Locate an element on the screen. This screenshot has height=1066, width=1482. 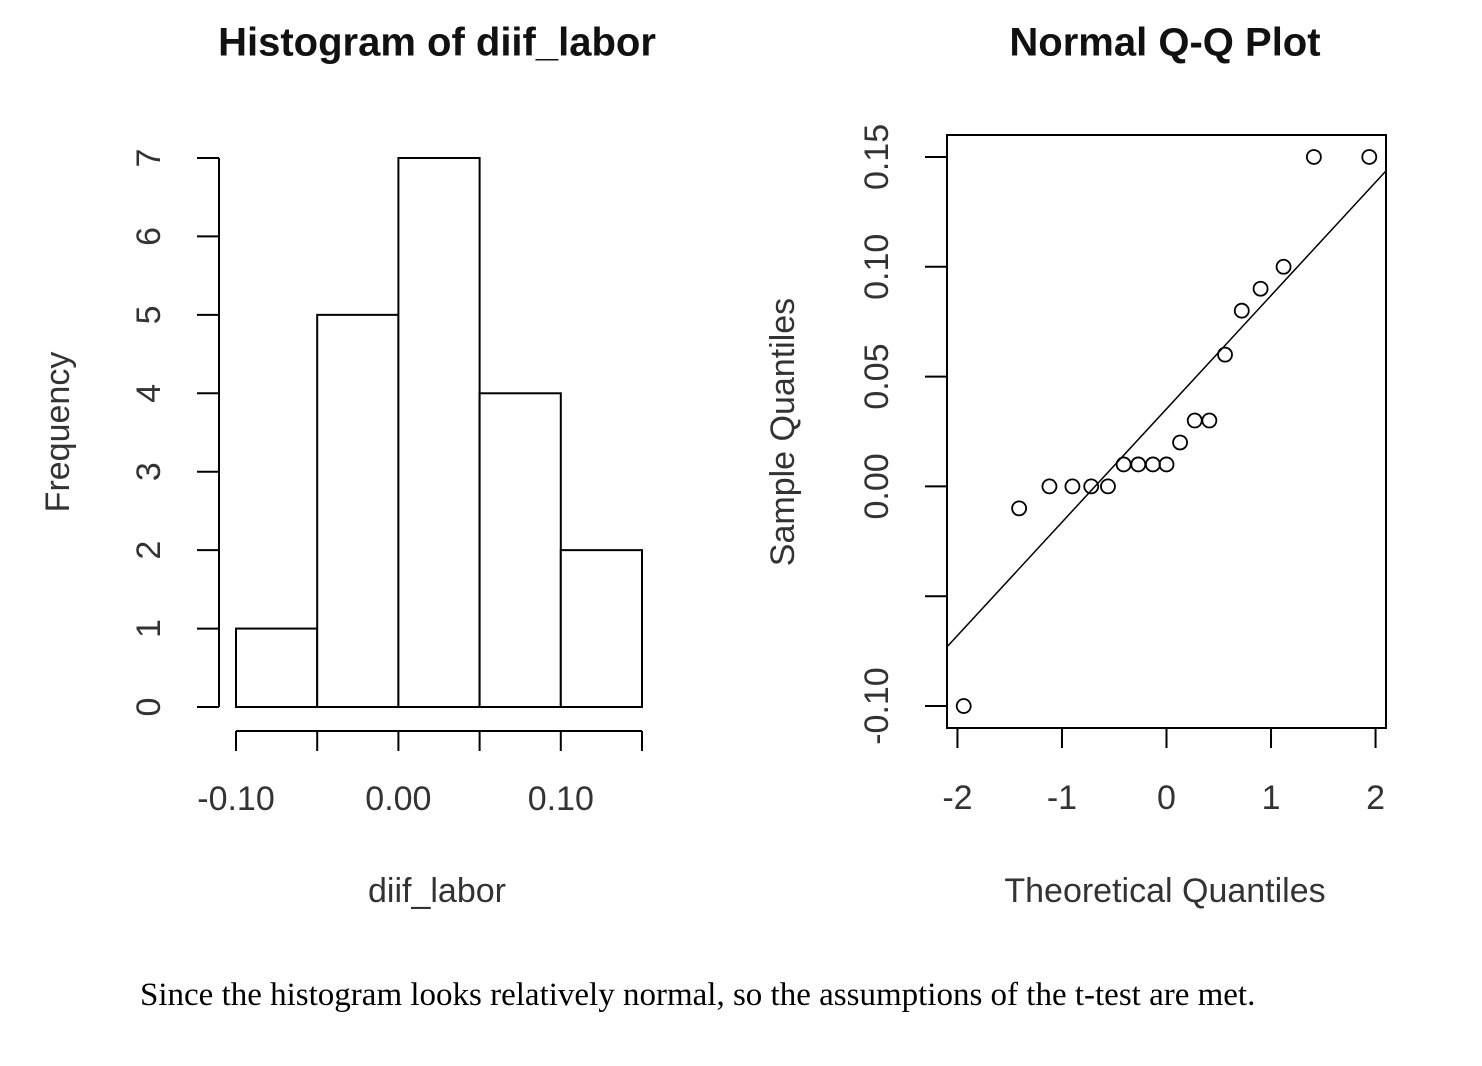
y-axis-label: Sample Quantiles is located at coordinates (783, 432).